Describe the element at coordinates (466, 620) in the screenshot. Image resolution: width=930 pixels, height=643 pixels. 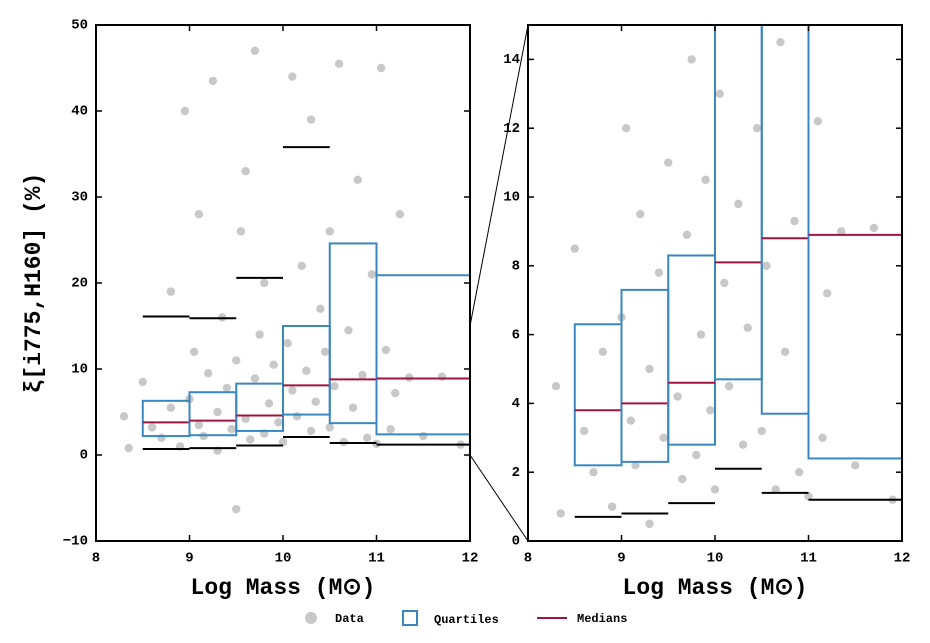
I see `legend-label: Quartiles` at that location.